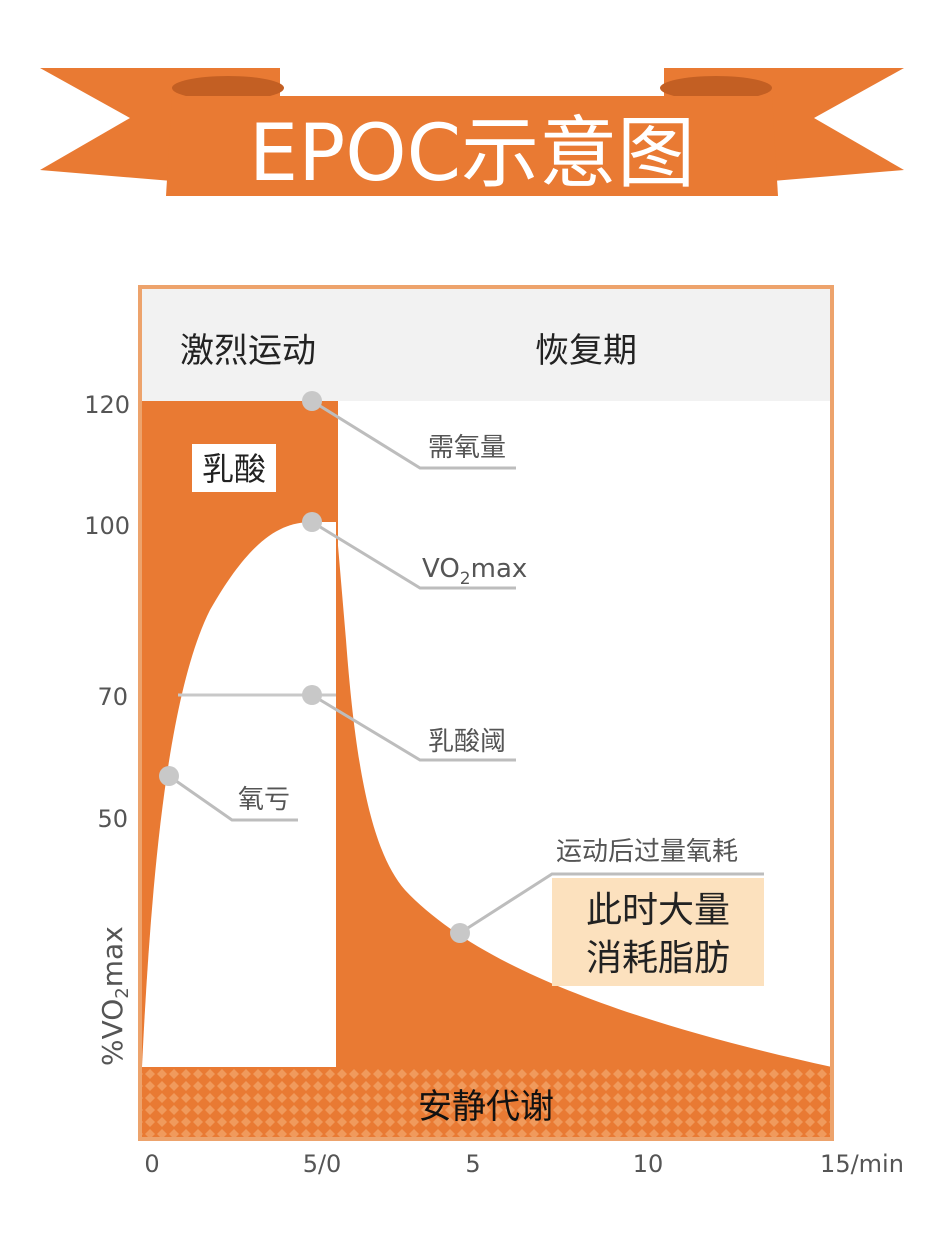 The image size is (944, 1240). What do you see at coordinates (312, 522) in the screenshot?
I see `dot-vo2max` at bounding box center [312, 522].